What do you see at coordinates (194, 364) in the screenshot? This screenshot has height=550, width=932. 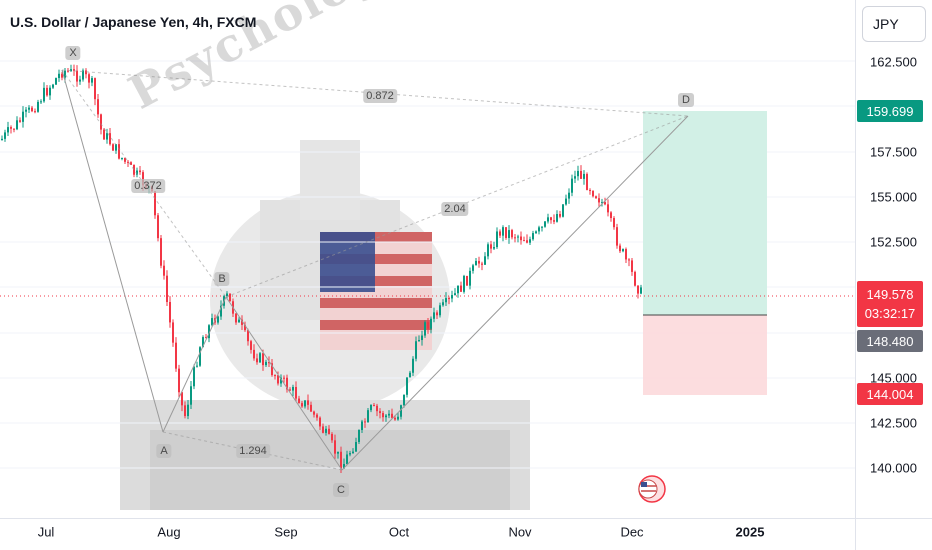 I see `leg-ab` at bounding box center [194, 364].